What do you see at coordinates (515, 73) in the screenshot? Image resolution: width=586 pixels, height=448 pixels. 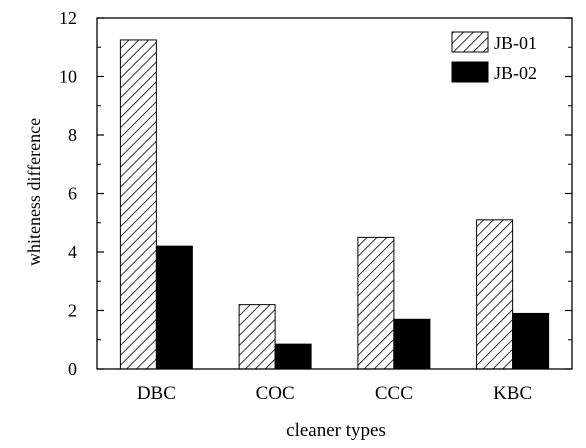 I see `legend-label-jb-02: JB-02` at bounding box center [515, 73].